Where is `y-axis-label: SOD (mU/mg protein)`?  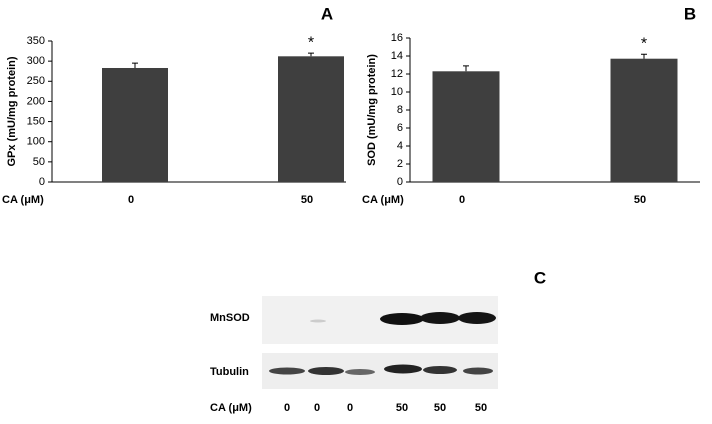
y-axis-label: SOD (mU/mg protein) is located at coordinates (372, 110).